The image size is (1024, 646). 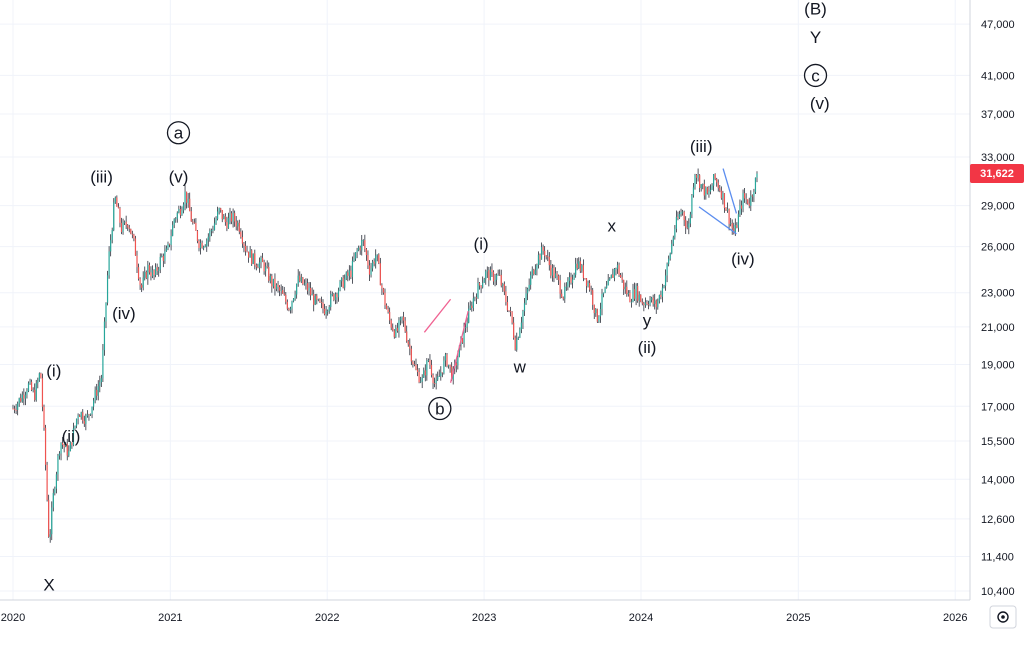 I want to click on price-tick-label: 19,000, so click(x=998, y=365).